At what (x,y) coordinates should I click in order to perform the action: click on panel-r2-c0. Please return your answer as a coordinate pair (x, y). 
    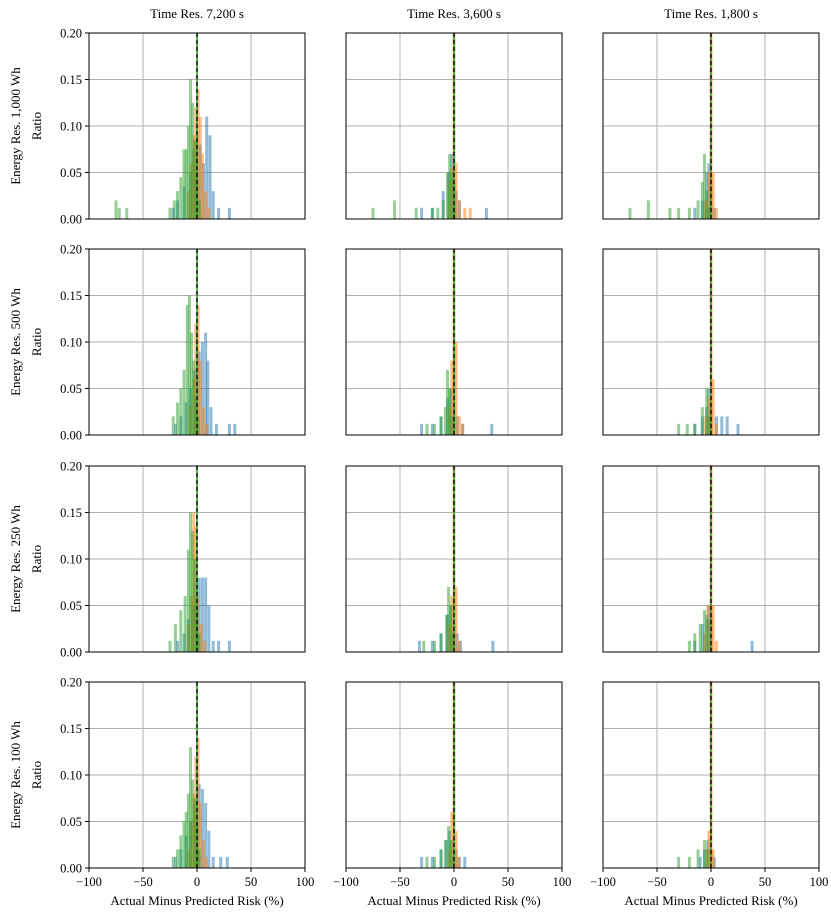
    Looking at the image, I should click on (195, 559).